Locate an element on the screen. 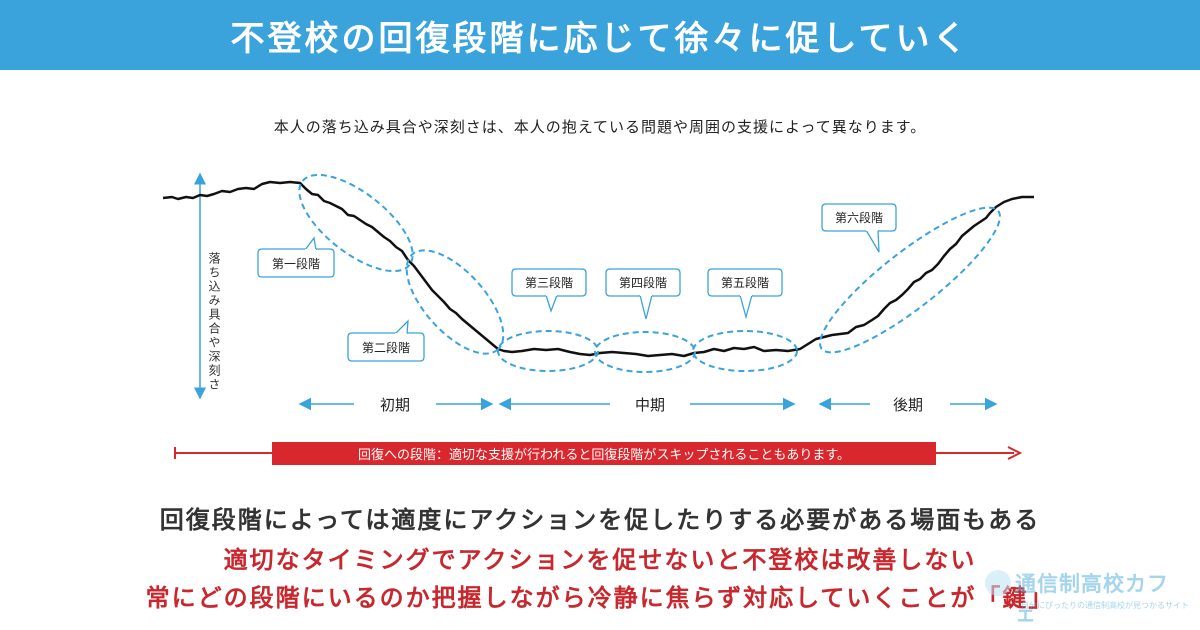 The height and width of the screenshot is (630, 1200). site-watermark: 通信制高校カフェ 自分にぴったりの通信制高校が見つかるサイト is located at coordinates (1087, 595).